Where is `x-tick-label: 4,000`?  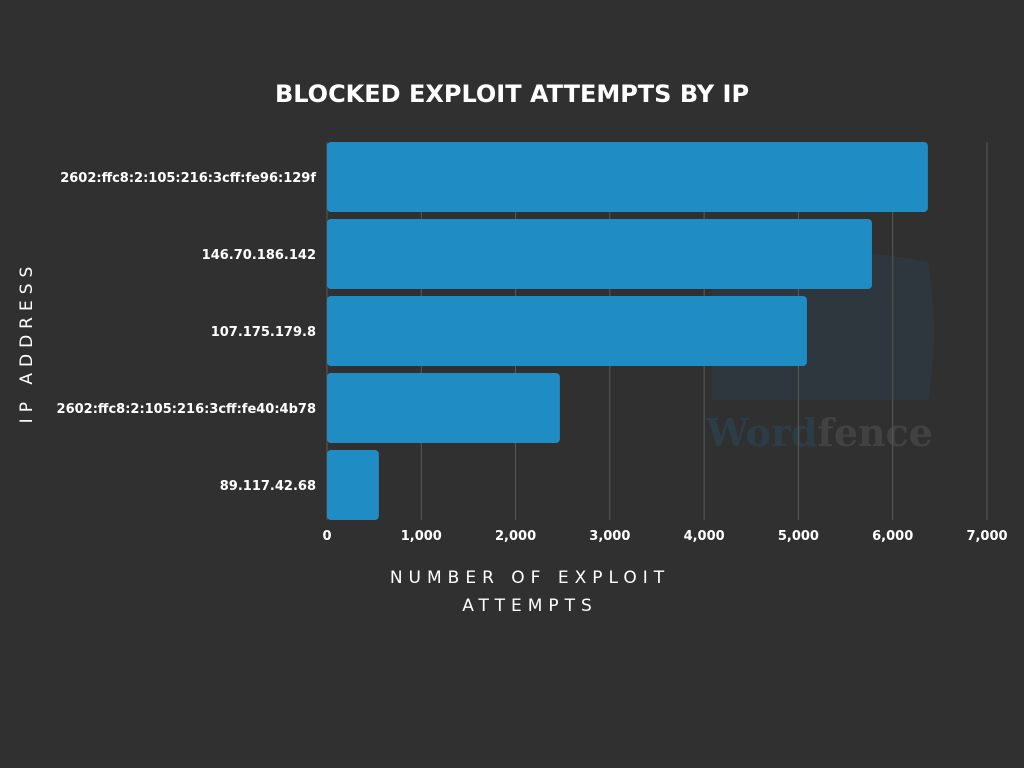
x-tick-label: 4,000 is located at coordinates (704, 536).